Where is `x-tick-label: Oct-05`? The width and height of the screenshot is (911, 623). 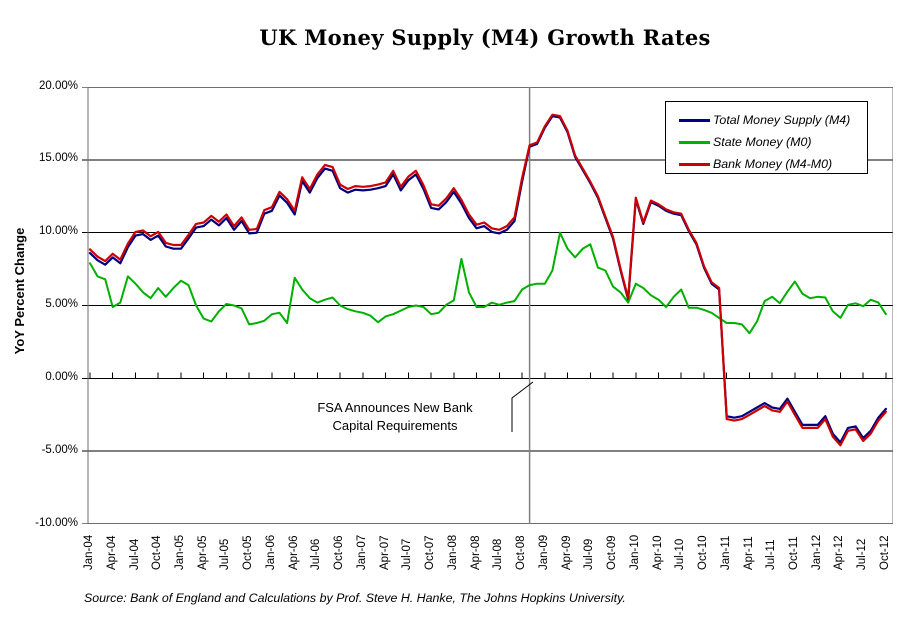
x-tick-label: Oct-05 is located at coordinates (248, 552).